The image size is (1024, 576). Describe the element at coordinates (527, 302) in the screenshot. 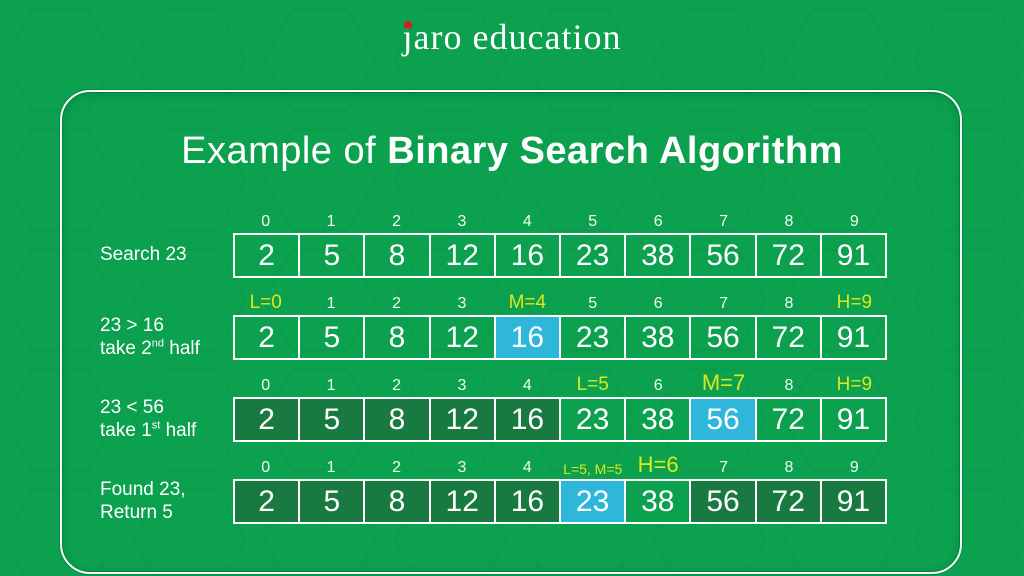

I see `pointer-label: M=4` at that location.